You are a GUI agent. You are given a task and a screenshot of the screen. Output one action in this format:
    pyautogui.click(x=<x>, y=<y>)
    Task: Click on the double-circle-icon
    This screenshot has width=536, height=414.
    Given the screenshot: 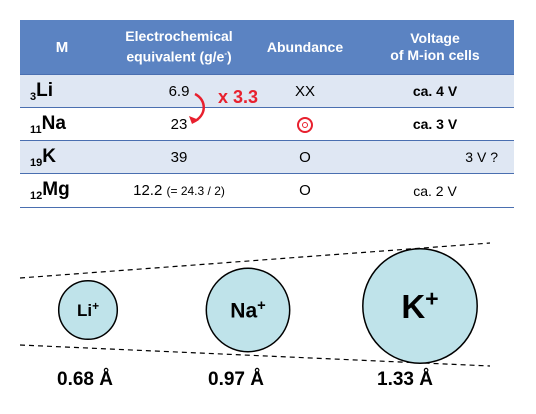 What is the action you would take?
    pyautogui.click(x=305, y=124)
    